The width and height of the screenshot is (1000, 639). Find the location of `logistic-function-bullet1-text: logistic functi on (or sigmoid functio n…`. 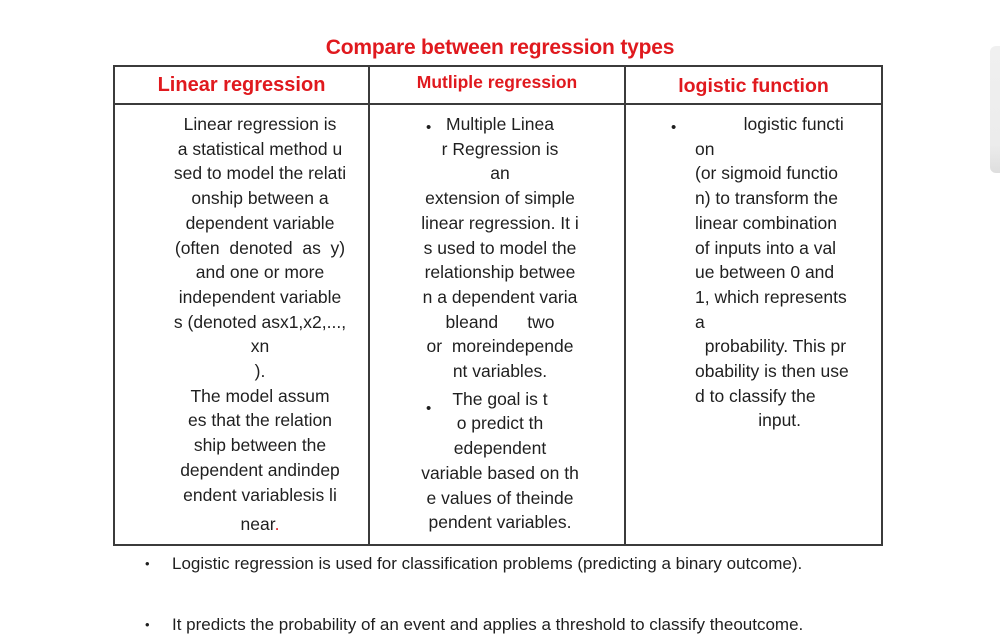

logistic-function-bullet1-text: logistic functi on (or sigmoid functio n… is located at coordinates (772, 272).